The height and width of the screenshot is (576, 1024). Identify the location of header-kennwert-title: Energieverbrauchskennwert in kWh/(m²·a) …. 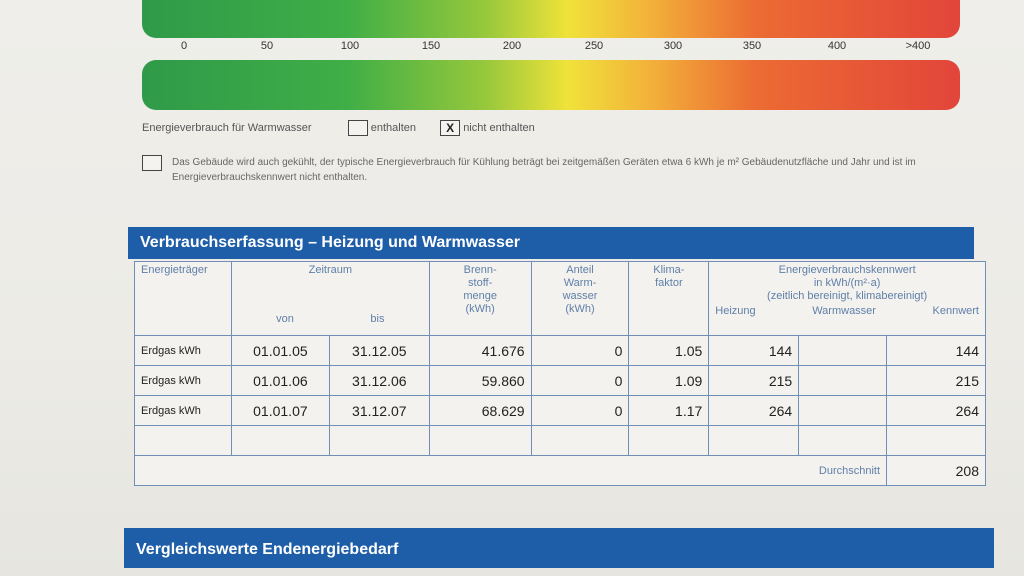
(847, 283).